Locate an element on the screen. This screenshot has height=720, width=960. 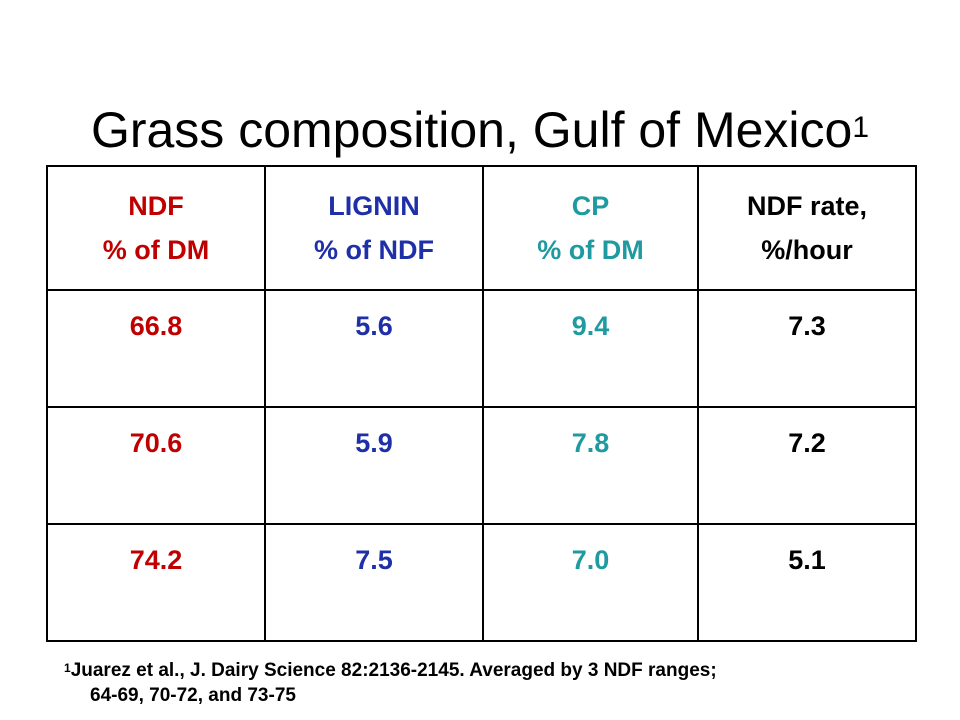
cell-cp: 9.4 is located at coordinates (590, 348).